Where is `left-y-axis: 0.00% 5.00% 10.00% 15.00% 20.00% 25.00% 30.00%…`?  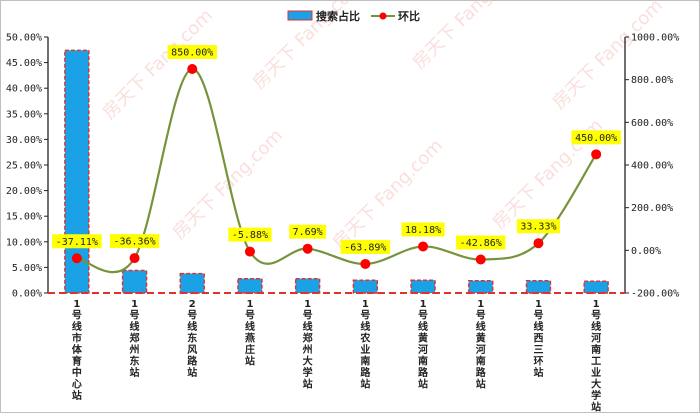
left-y-axis: 0.00% 5.00% 10.00% 15.00% 20.00% 25.00% 30.00%… is located at coordinates (27, 166).